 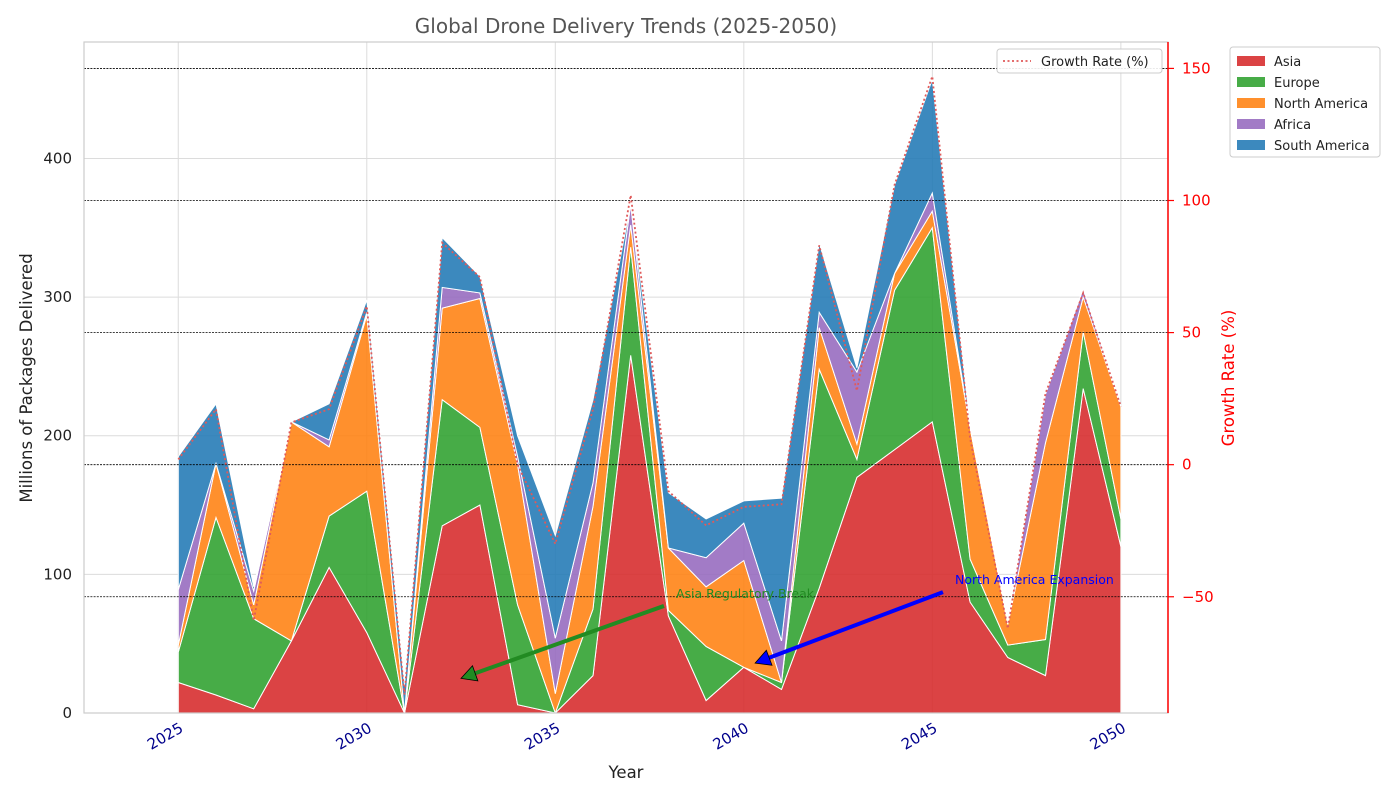 I want to click on x-tick-label: 2045, so click(x=919, y=736).